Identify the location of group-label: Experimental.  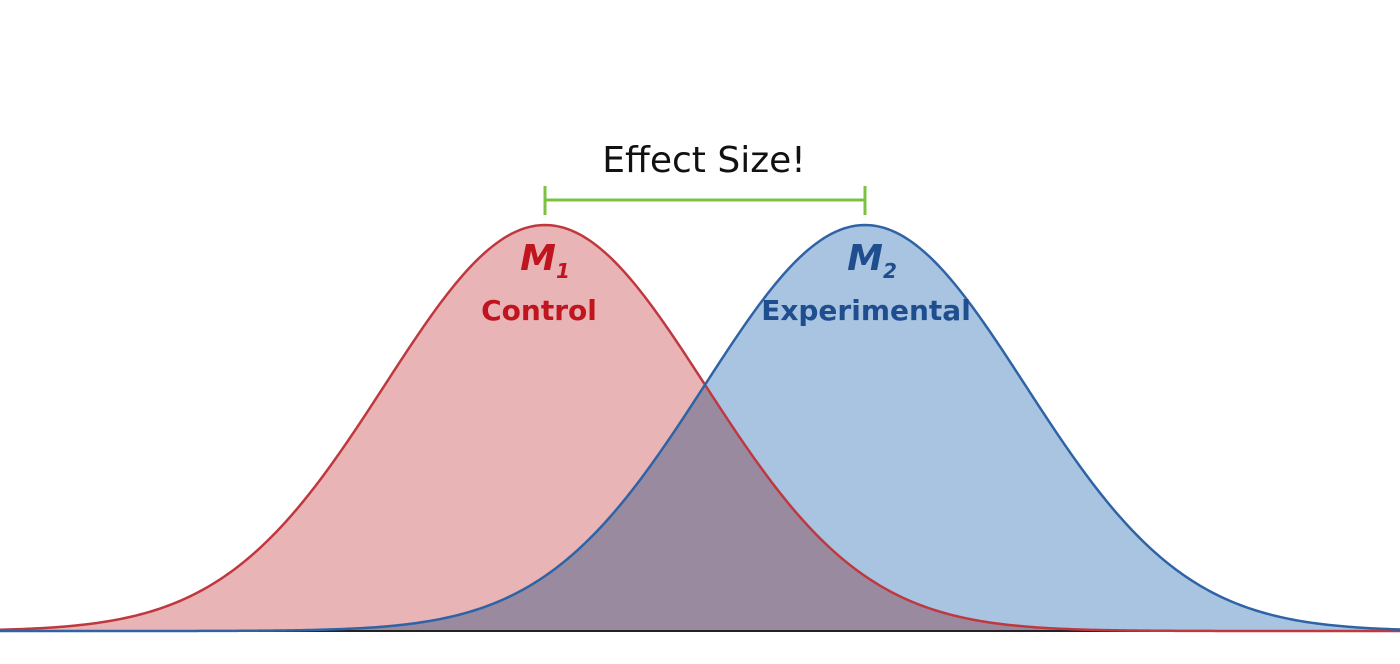
(866, 310).